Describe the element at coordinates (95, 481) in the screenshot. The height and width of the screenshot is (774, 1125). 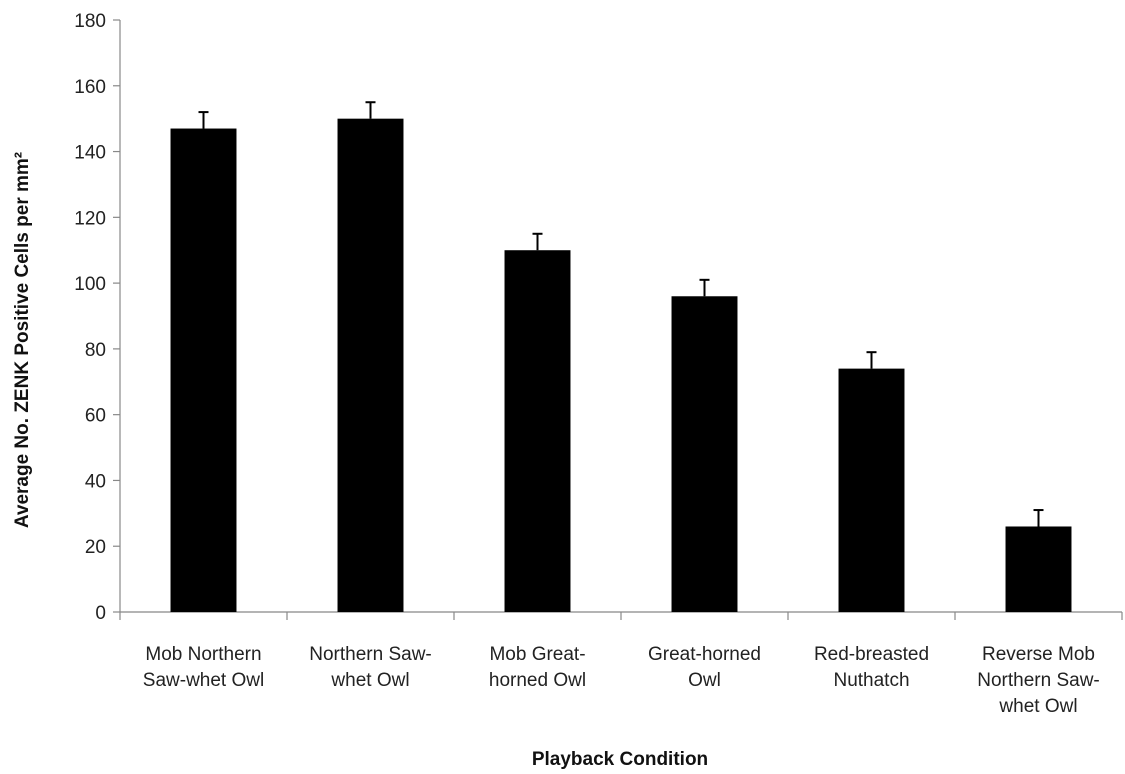
I see `y-tick-label: 40` at that location.